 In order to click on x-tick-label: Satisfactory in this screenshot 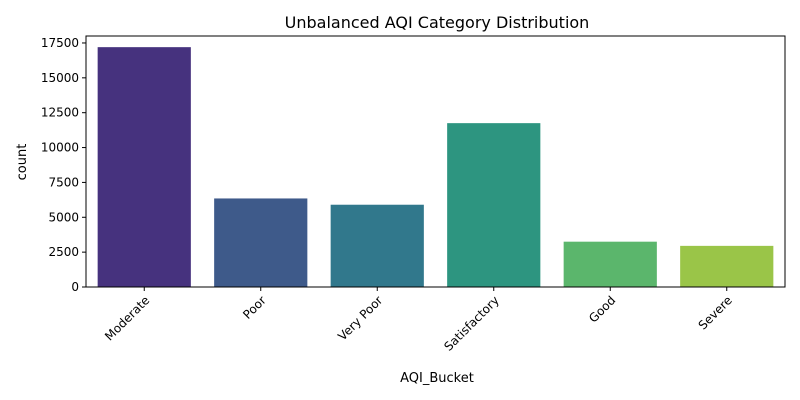, I will do `click(471, 323)`.